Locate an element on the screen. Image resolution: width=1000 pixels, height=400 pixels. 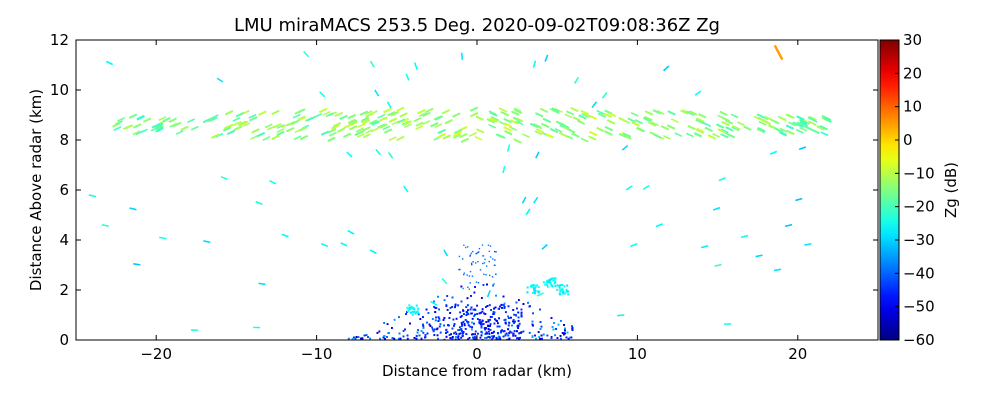
y-tick-label: 6 is located at coordinates (64, 190).